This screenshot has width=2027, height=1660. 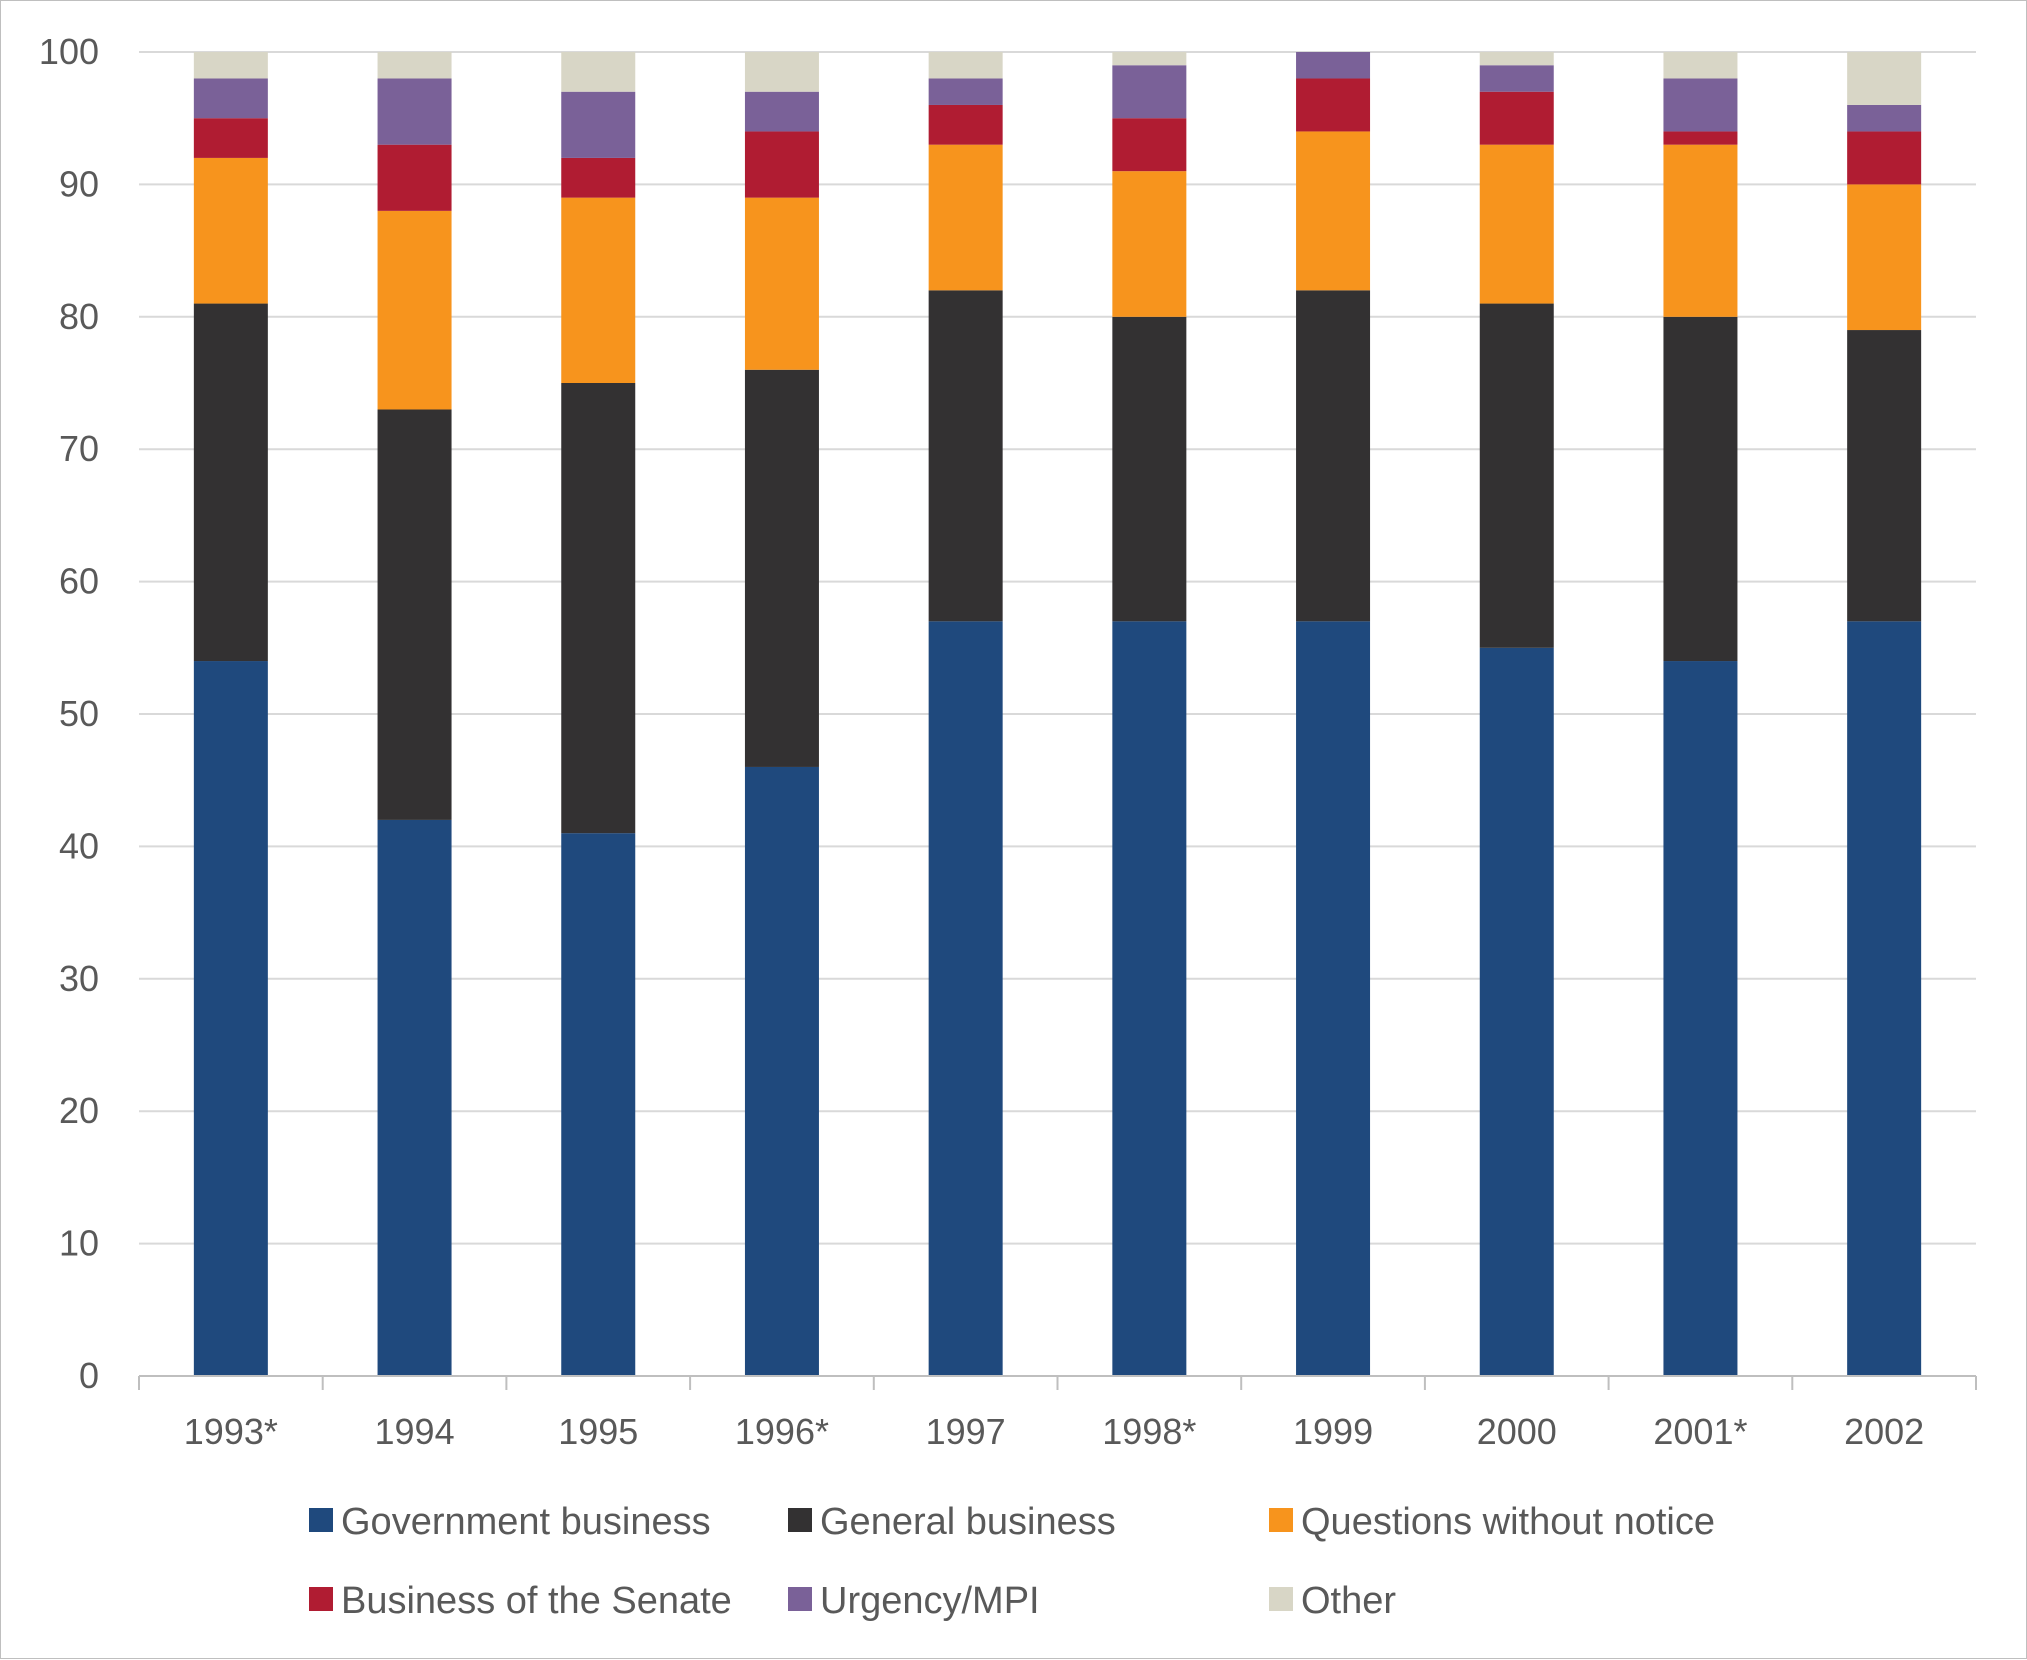 What do you see at coordinates (79, 978) in the screenshot?
I see `y-tick-label: 30` at bounding box center [79, 978].